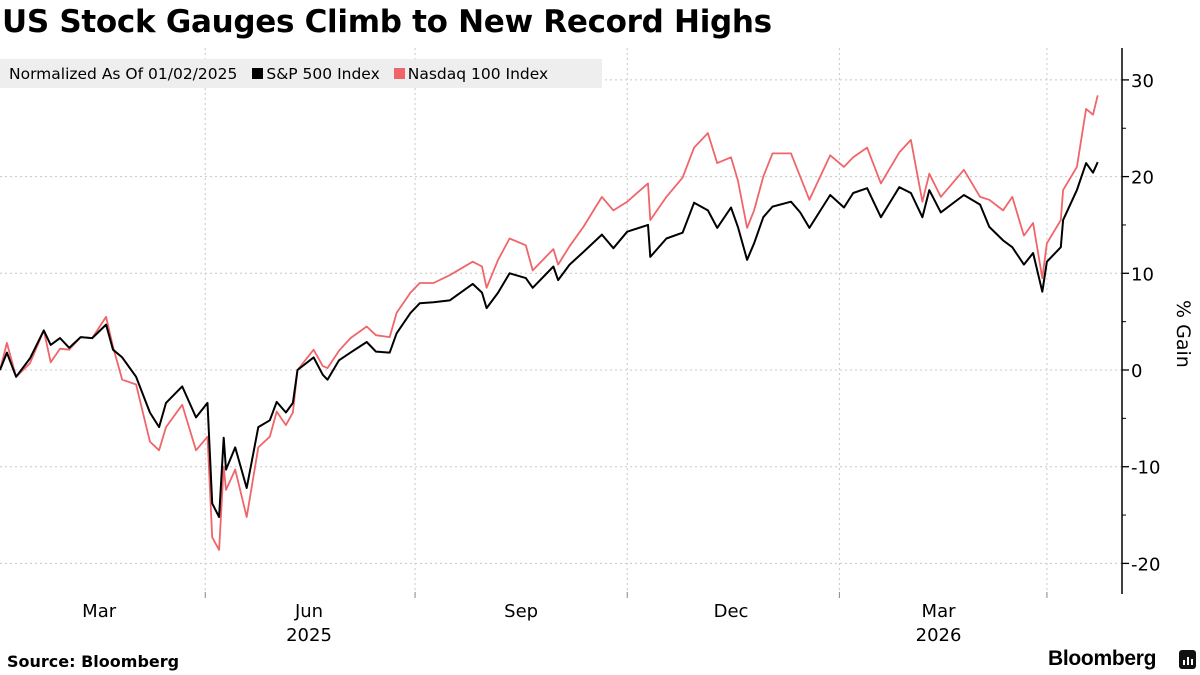 This screenshot has width=1200, height=675. I want to click on normalization-note: Normalized As Of 01/02/2025, so click(123, 73).